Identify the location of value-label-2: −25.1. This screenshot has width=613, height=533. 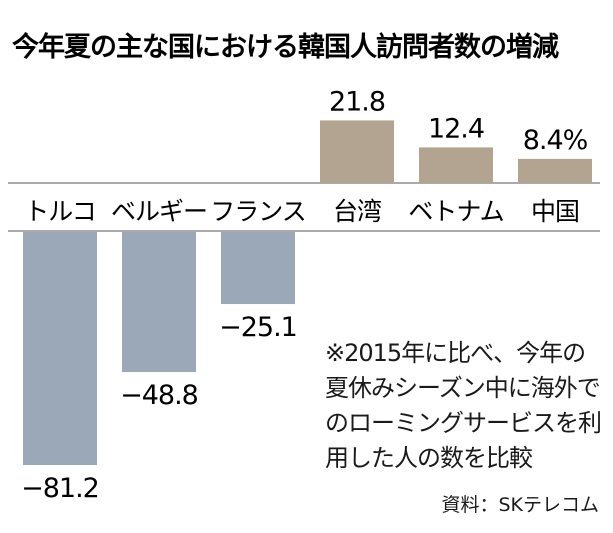
(258, 327).